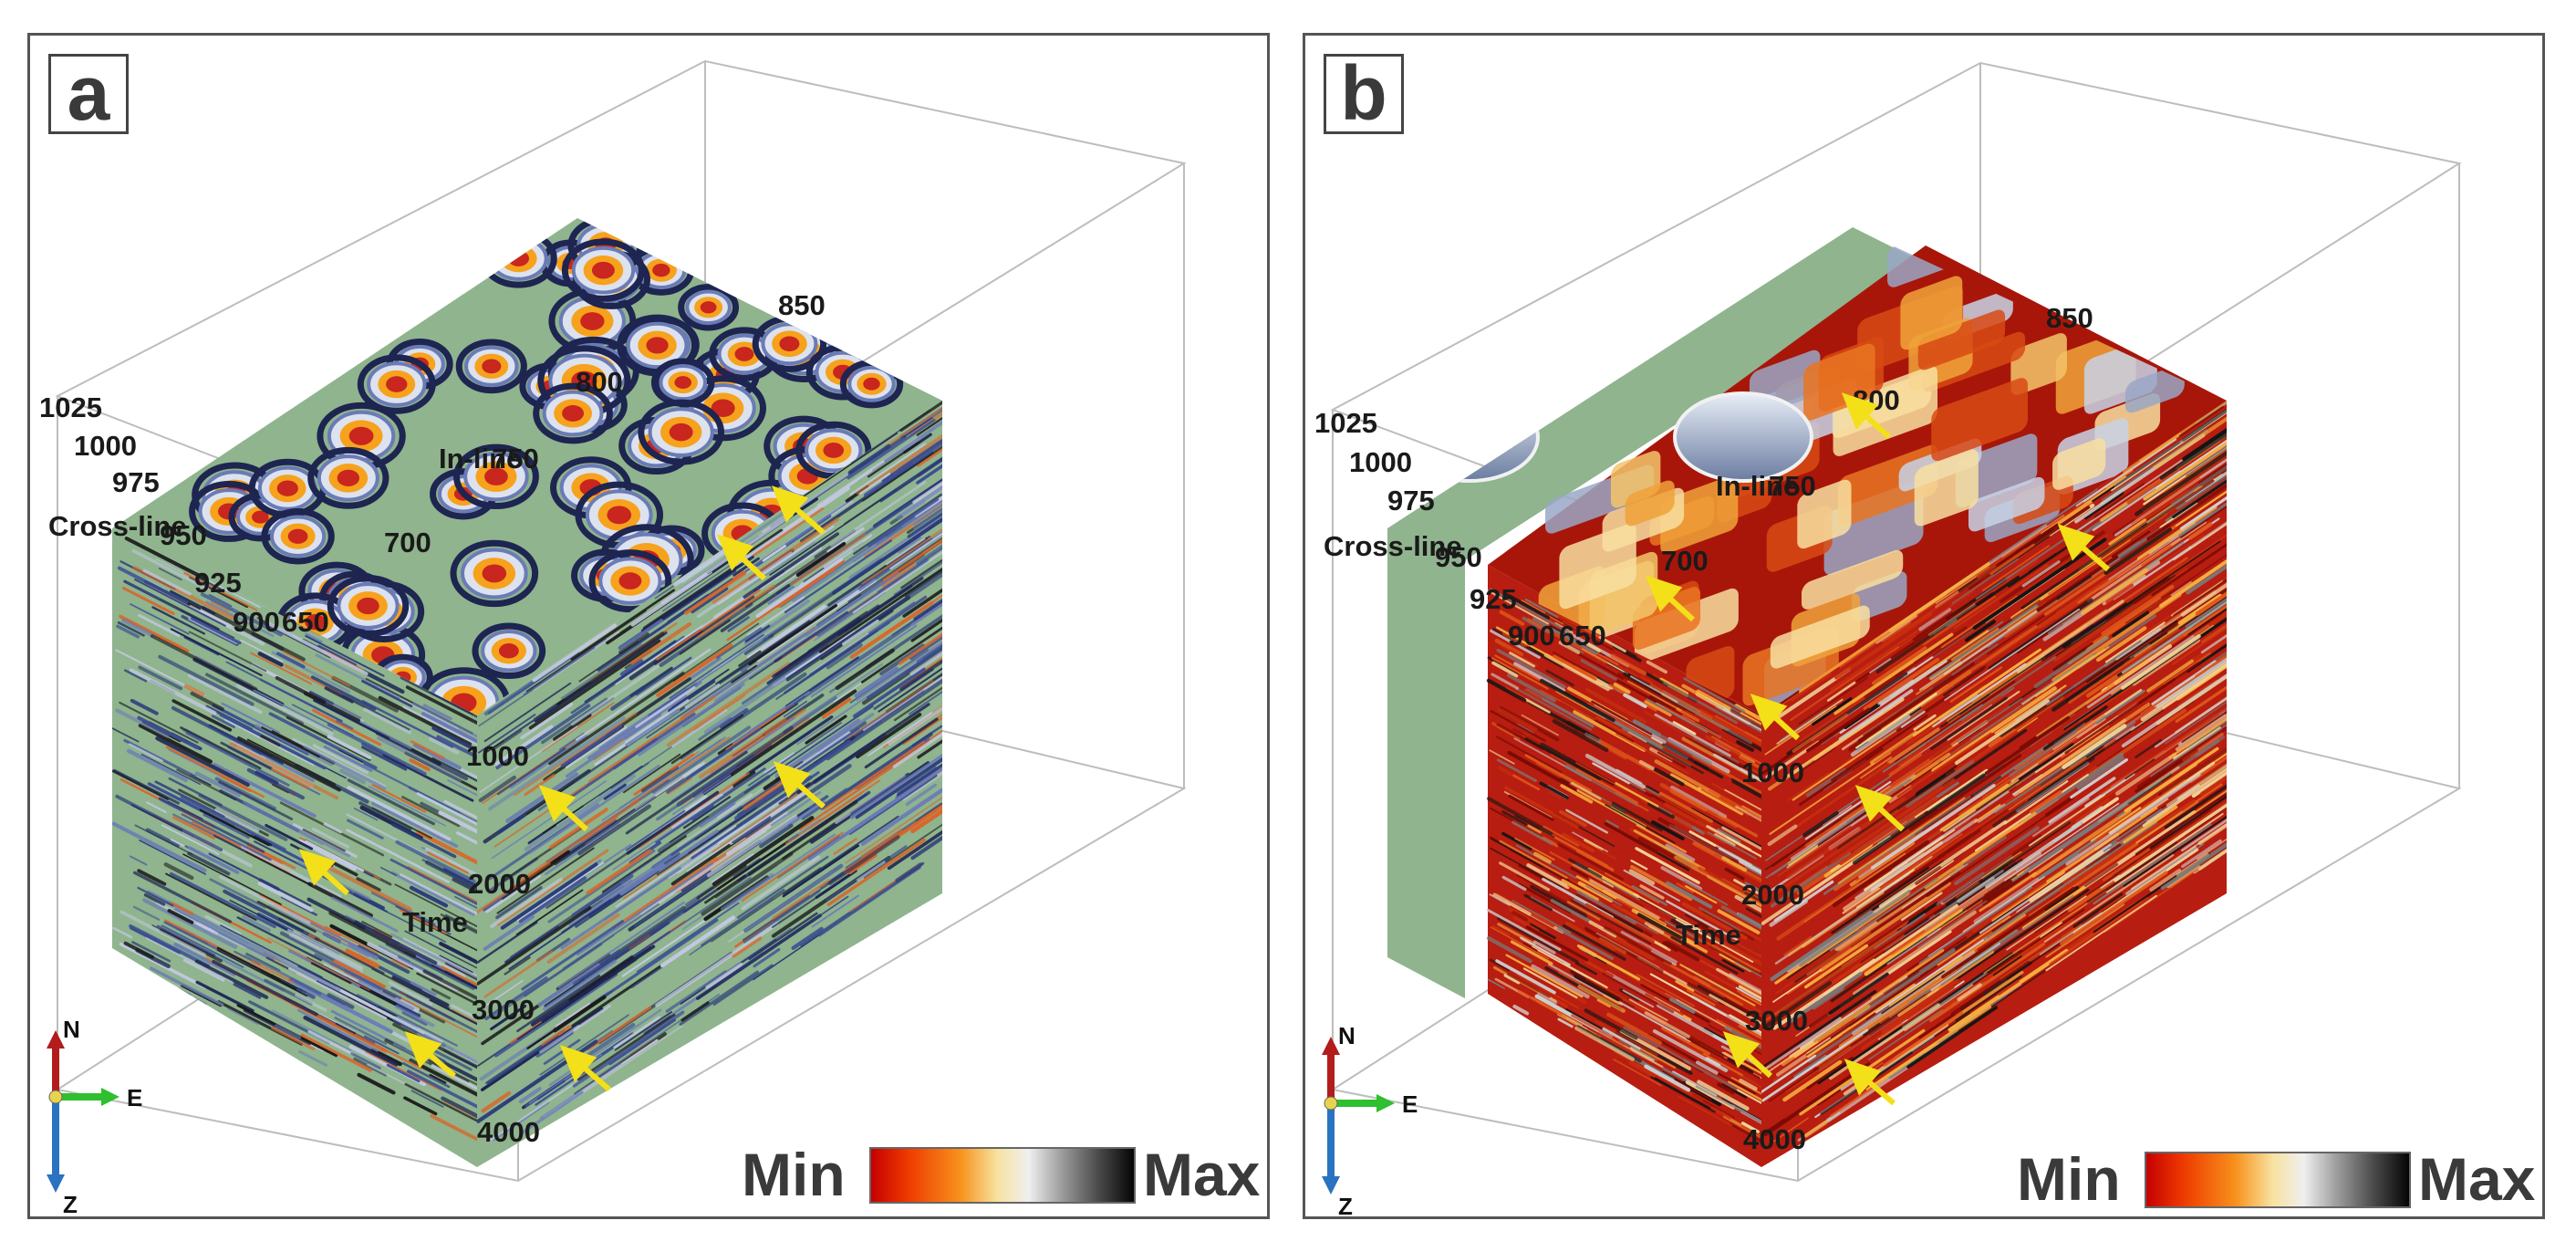 This screenshot has width=2576, height=1252. What do you see at coordinates (508, 1132) in the screenshot?
I see `time-tick: 4000` at bounding box center [508, 1132].